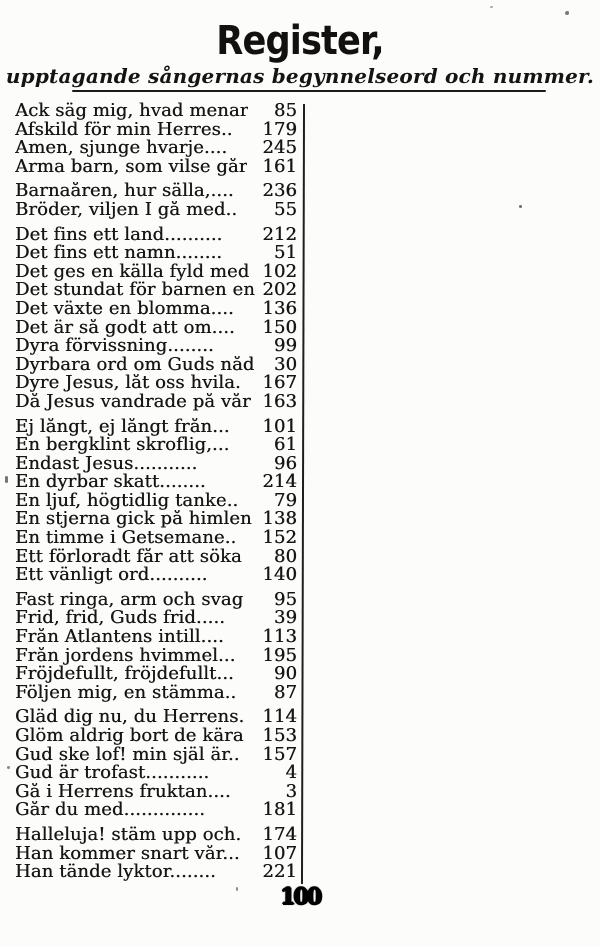  I want to click on entry-number: 153, so click(279, 735).